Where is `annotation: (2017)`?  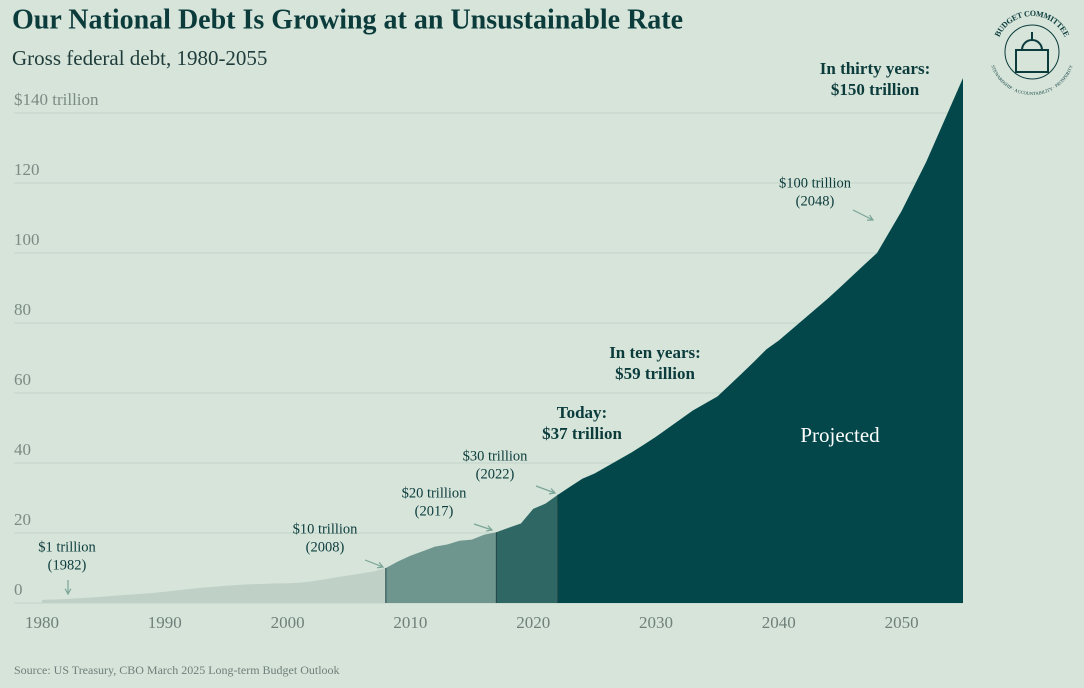
annotation: (2017) is located at coordinates (434, 511).